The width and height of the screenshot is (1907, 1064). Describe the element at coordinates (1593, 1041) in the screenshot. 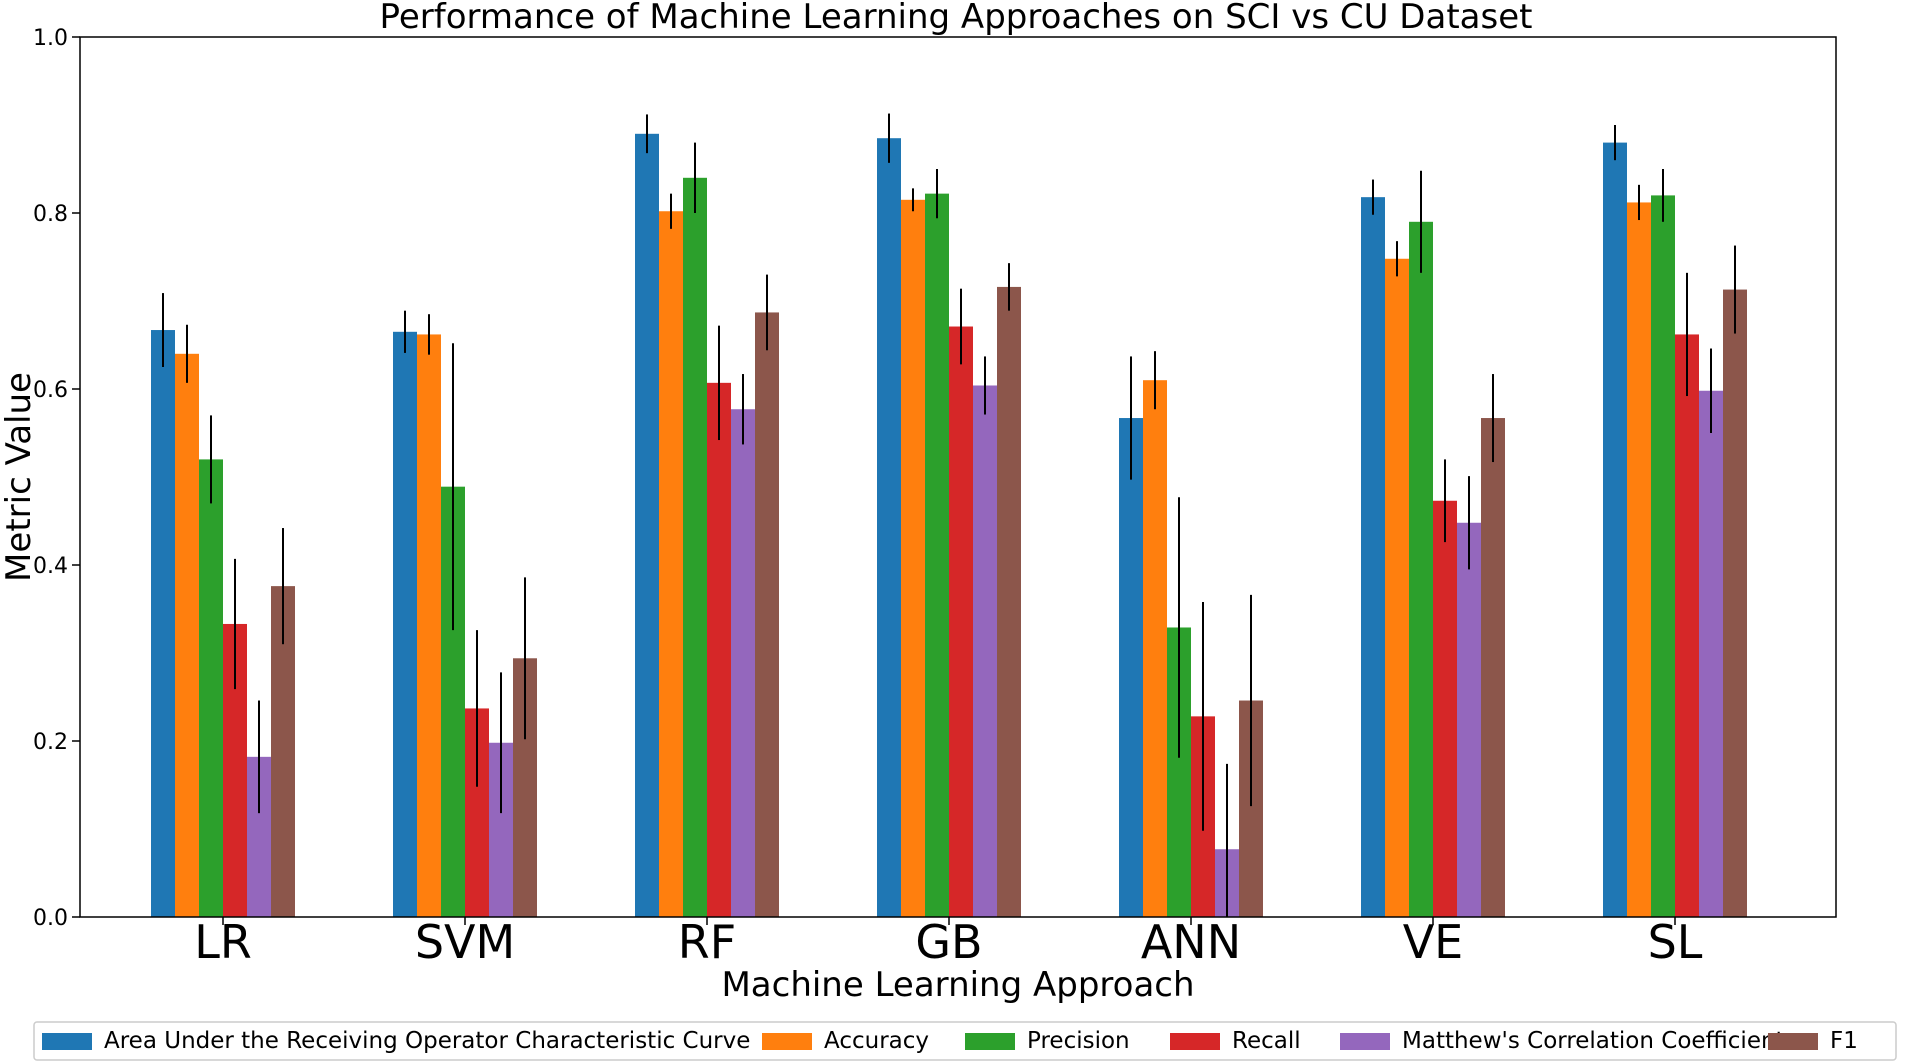

I see `legend-label: Matthew's Correlation Coefficient` at that location.